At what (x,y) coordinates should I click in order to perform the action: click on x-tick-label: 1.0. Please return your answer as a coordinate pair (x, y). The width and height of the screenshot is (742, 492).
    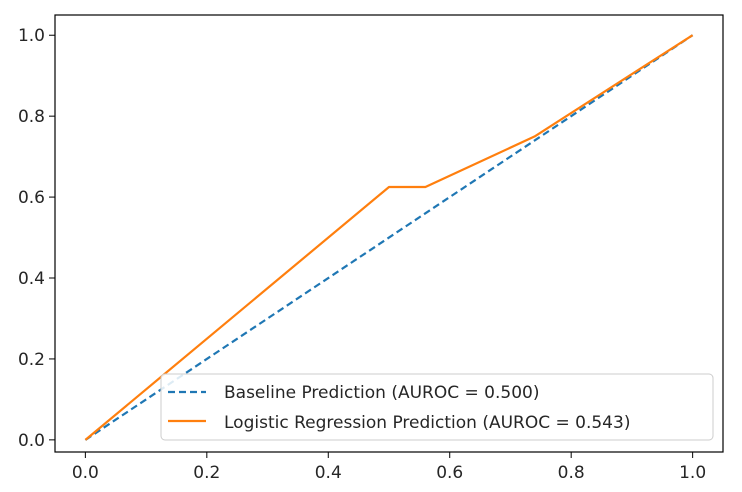
    Looking at the image, I should click on (692, 473).